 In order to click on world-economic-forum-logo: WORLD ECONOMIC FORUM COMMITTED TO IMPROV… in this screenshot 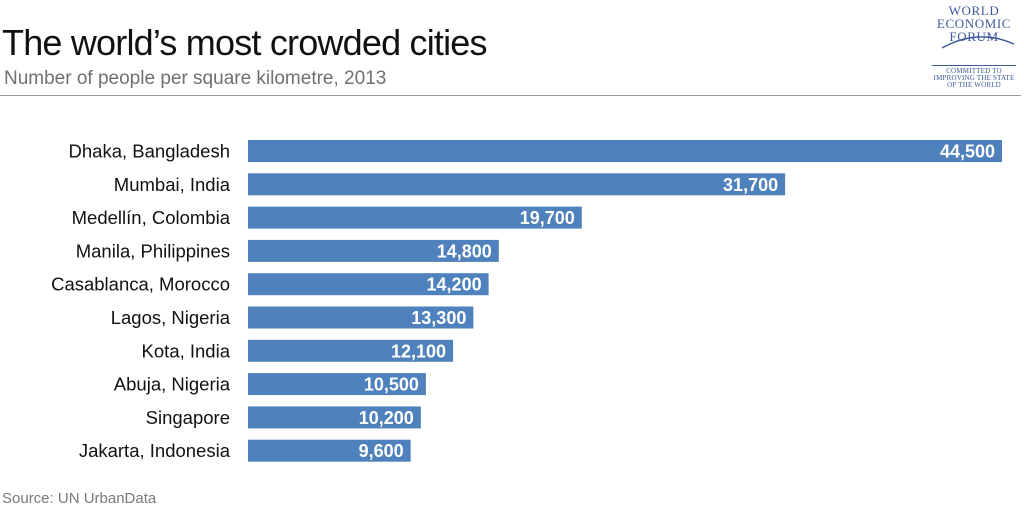, I will do `click(974, 48)`.